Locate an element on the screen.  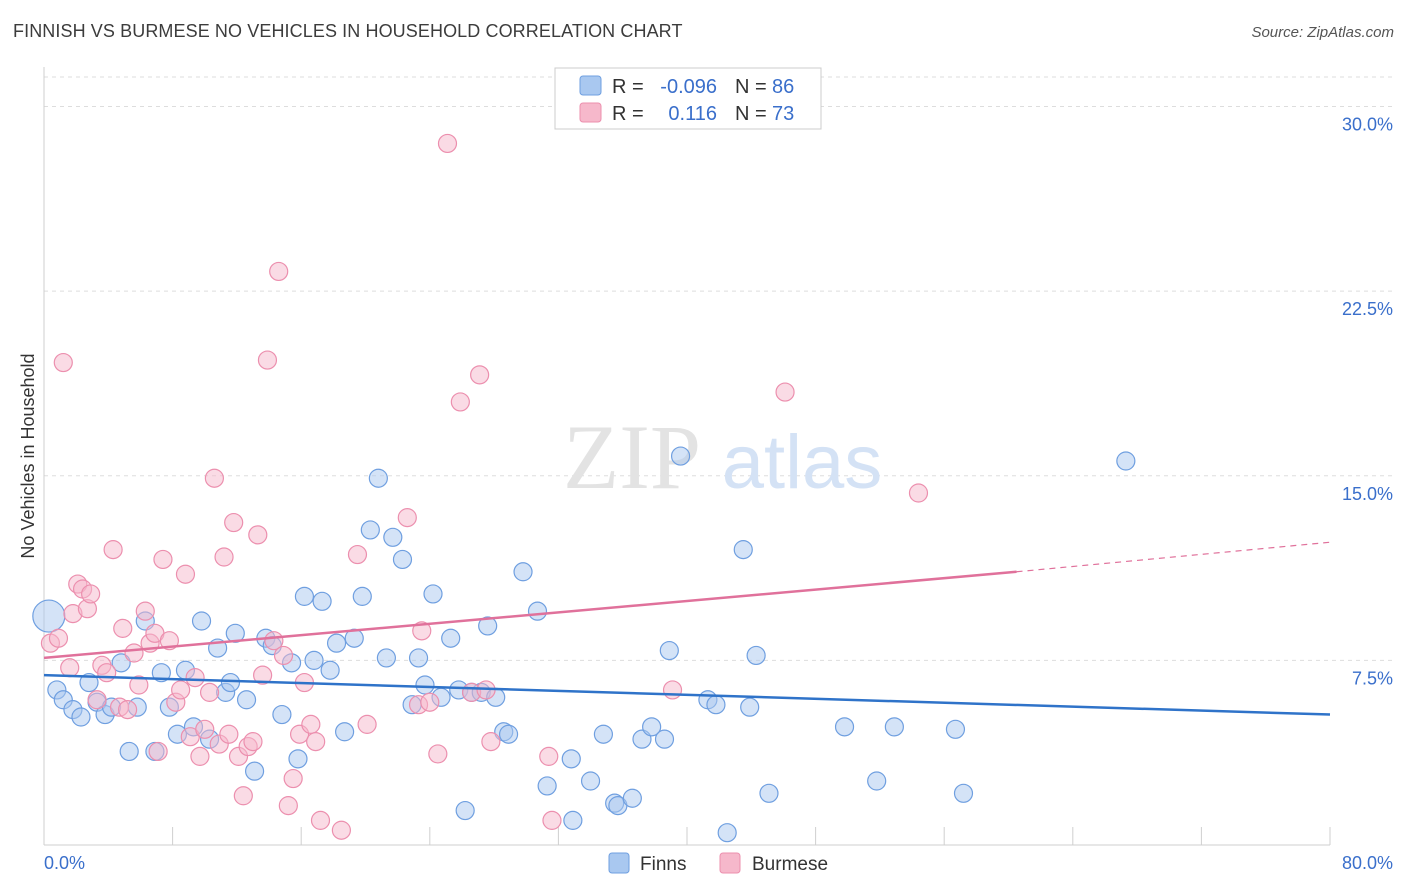
watermark: ZIP atlas is located at coordinates (722, 457).